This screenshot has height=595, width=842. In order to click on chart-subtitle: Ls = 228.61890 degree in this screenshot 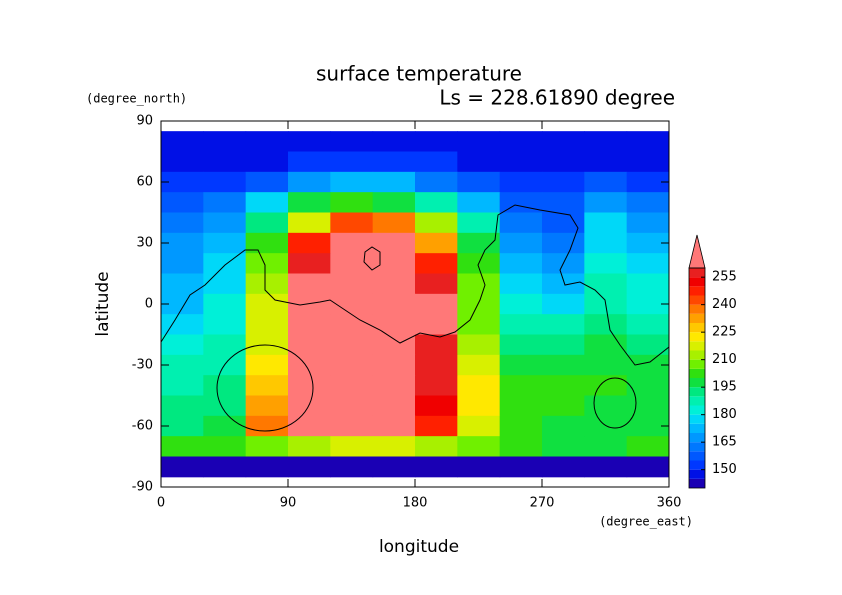, I will do `click(557, 98)`.